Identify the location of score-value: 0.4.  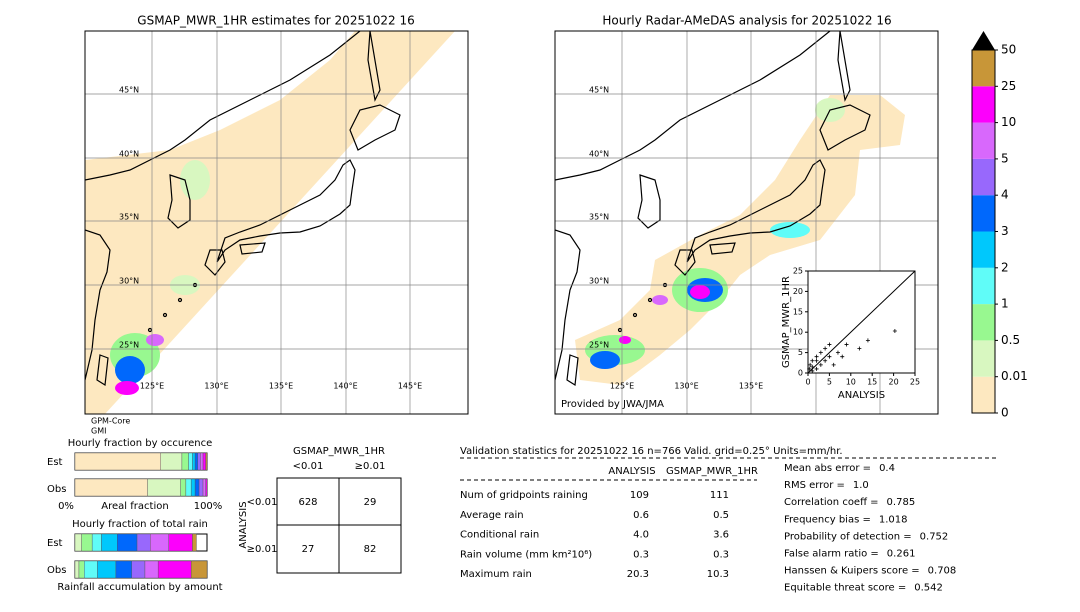
(887, 468).